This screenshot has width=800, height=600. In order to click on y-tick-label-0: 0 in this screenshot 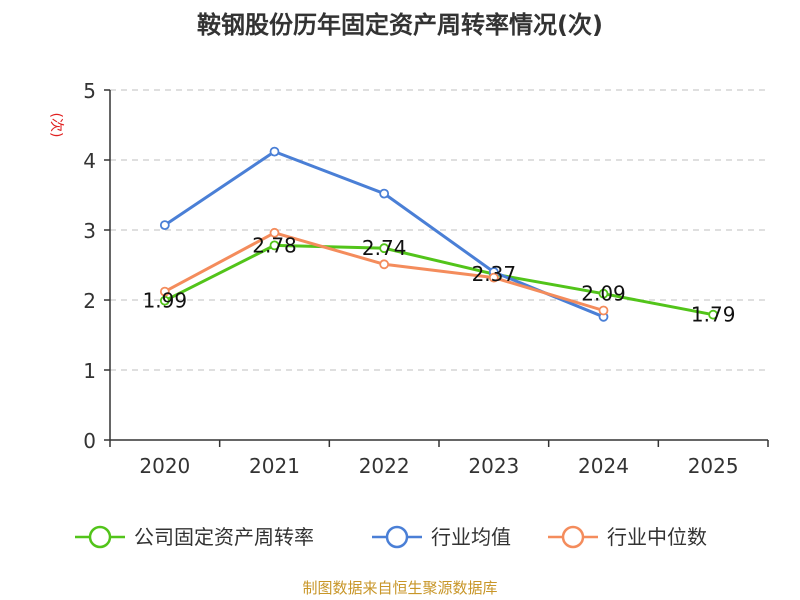, I will do `click(89, 441)`.